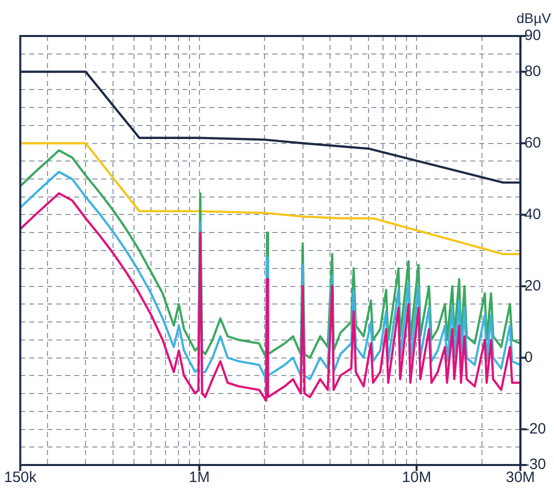 The height and width of the screenshot is (497, 554). I want to click on y-tick-label: 60, so click(533, 143).